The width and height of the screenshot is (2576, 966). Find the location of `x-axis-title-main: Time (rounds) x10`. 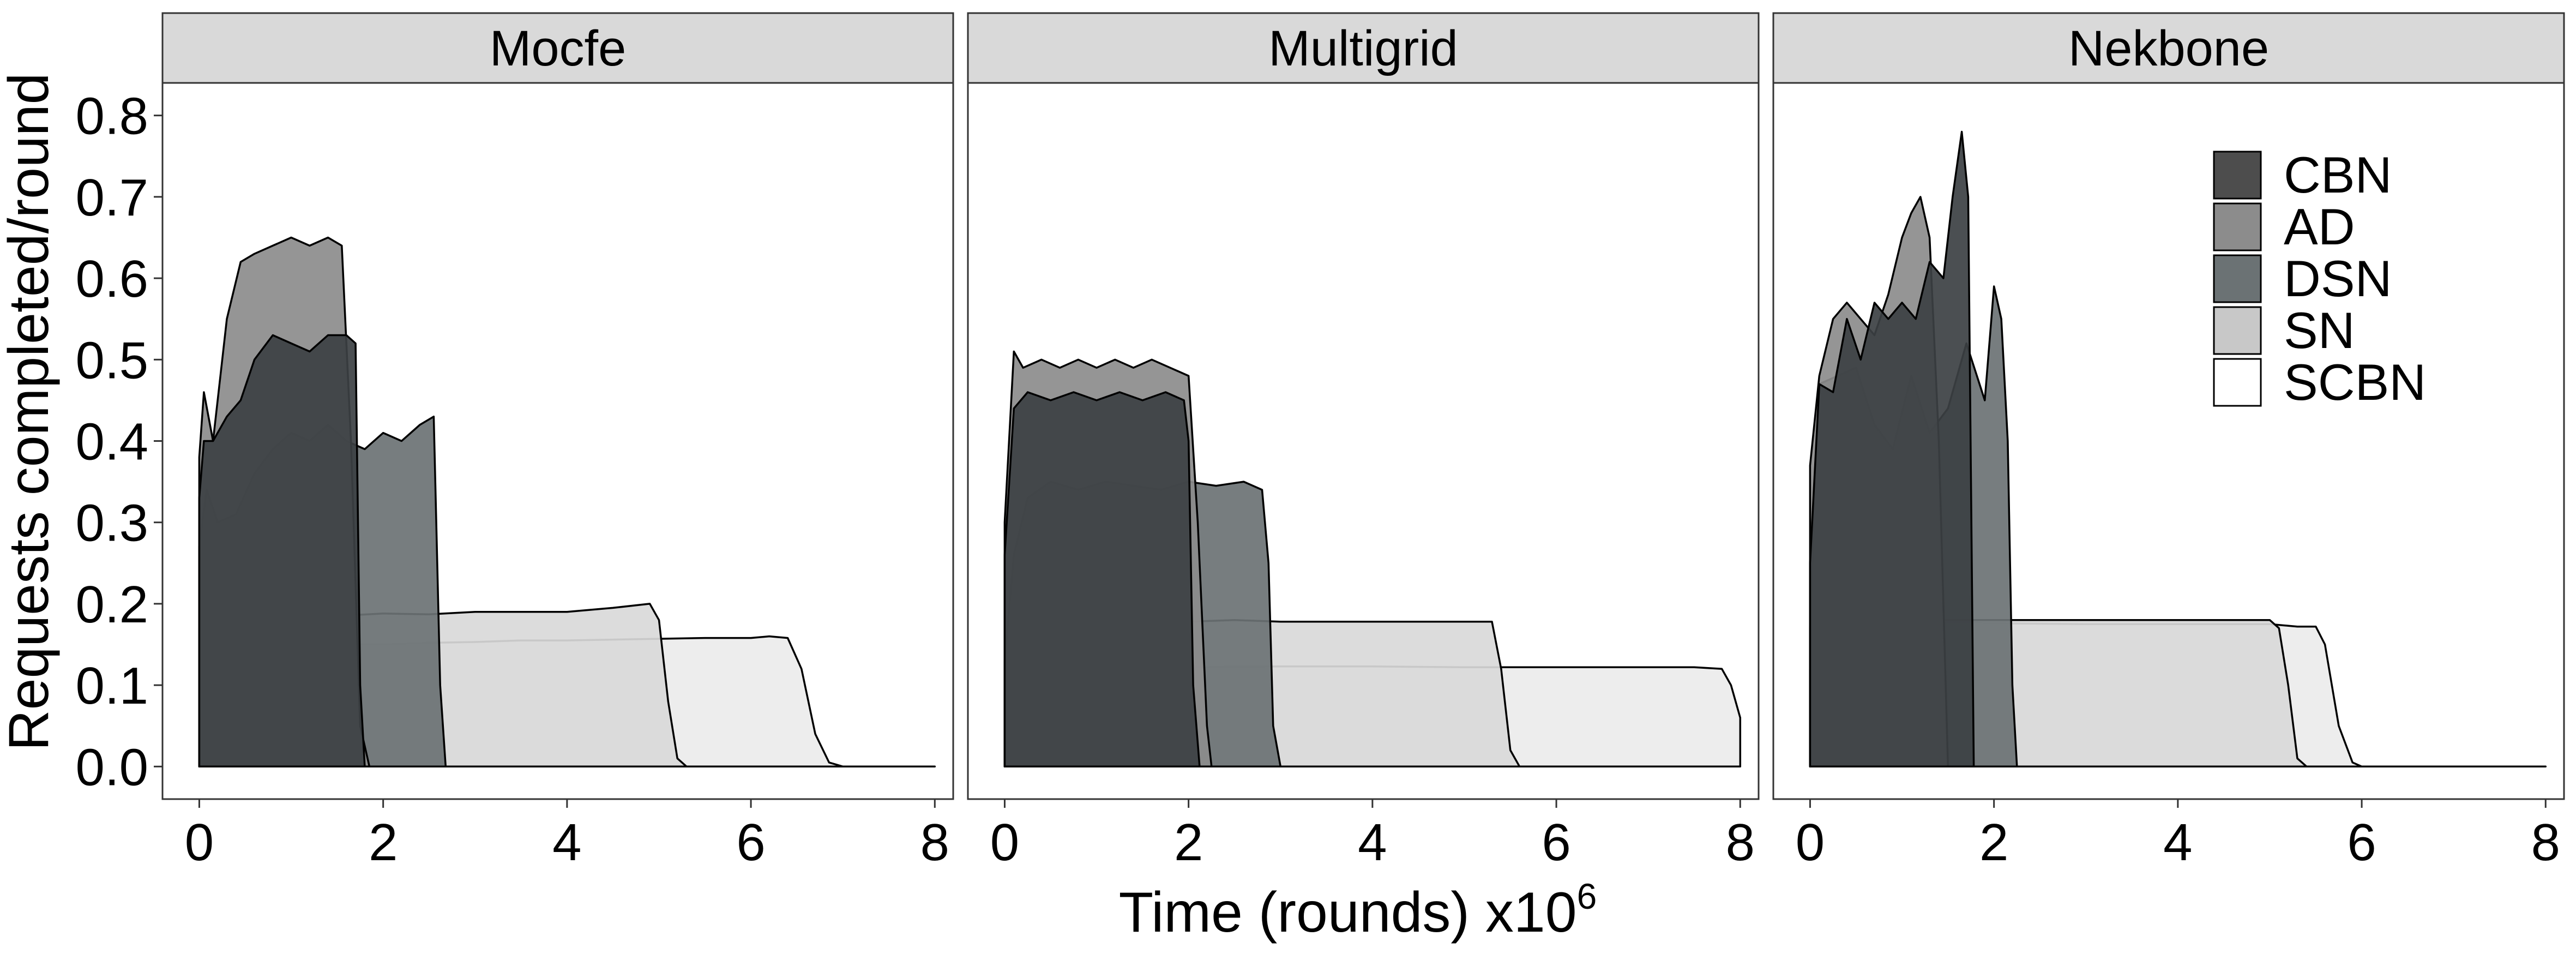

x-axis-title-main: Time (rounds) x10 is located at coordinates (1348, 912).